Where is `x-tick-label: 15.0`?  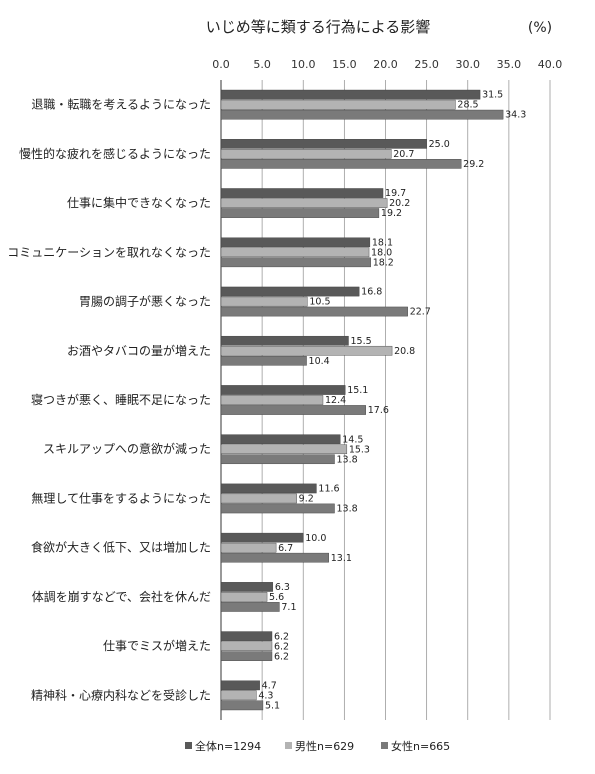 x-tick-label: 15.0 is located at coordinates (344, 64).